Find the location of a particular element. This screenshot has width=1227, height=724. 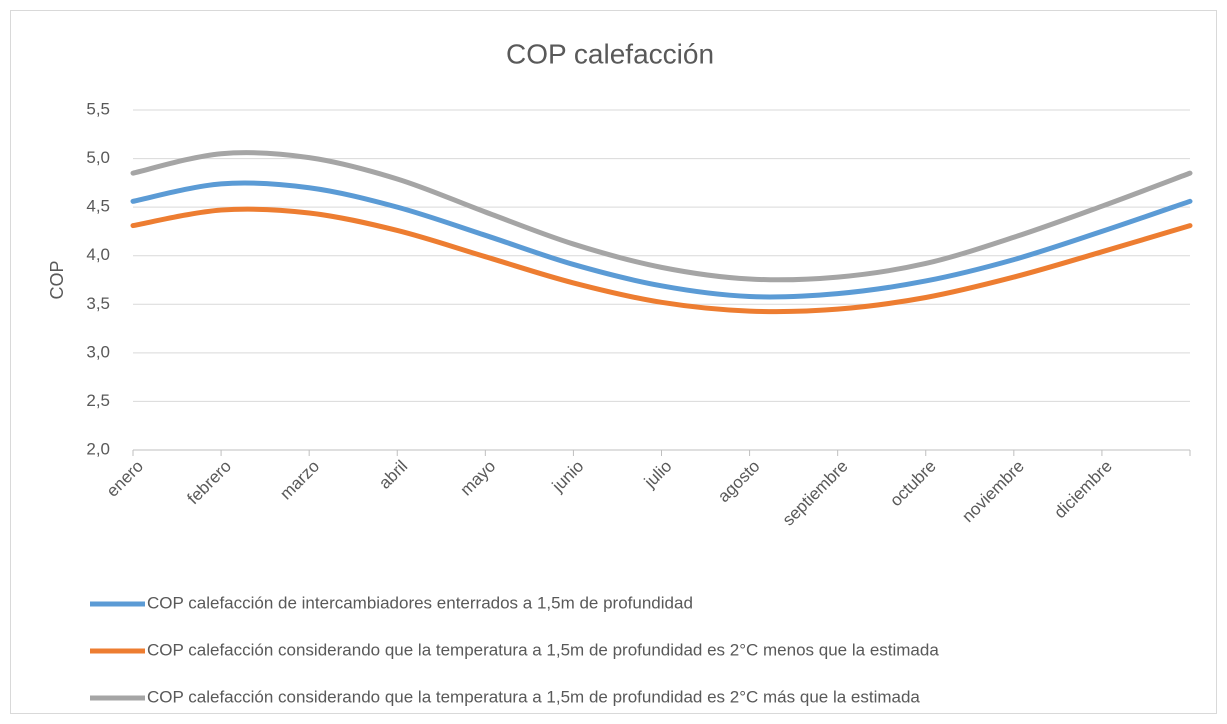

y-tick-label: 3,5 is located at coordinates (98, 303).